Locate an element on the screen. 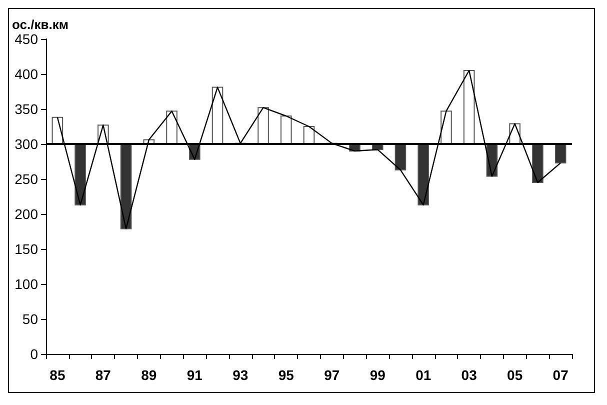 Image resolution: width=607 pixels, height=405 pixels. x-tick-label: 89 is located at coordinates (149, 375).